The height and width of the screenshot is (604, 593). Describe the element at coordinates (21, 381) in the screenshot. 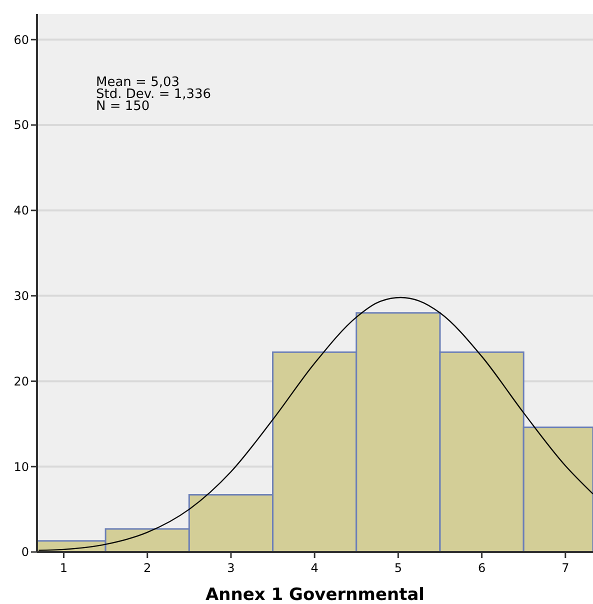

I see `y-tick-label: 20` at that location.